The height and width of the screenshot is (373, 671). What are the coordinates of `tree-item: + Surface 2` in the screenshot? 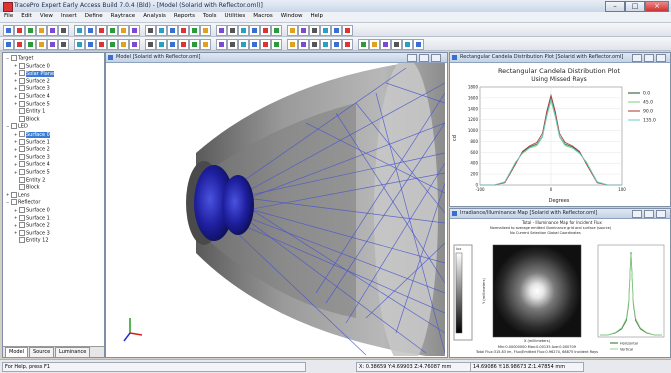 It's located at (32, 80).